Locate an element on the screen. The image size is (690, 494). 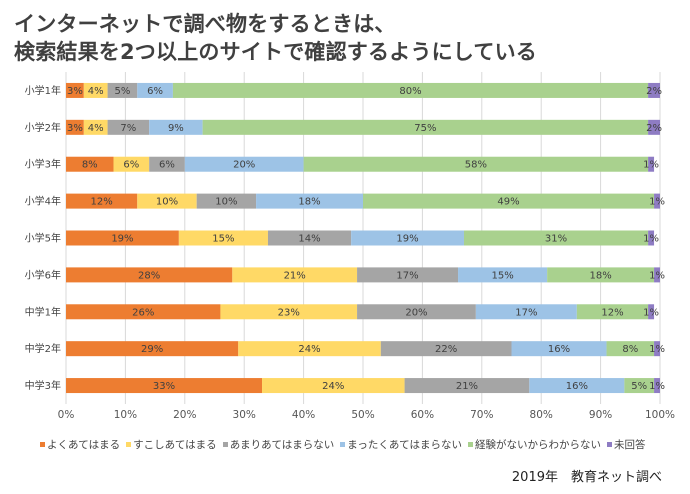
data-label: 12% is located at coordinates (612, 312).